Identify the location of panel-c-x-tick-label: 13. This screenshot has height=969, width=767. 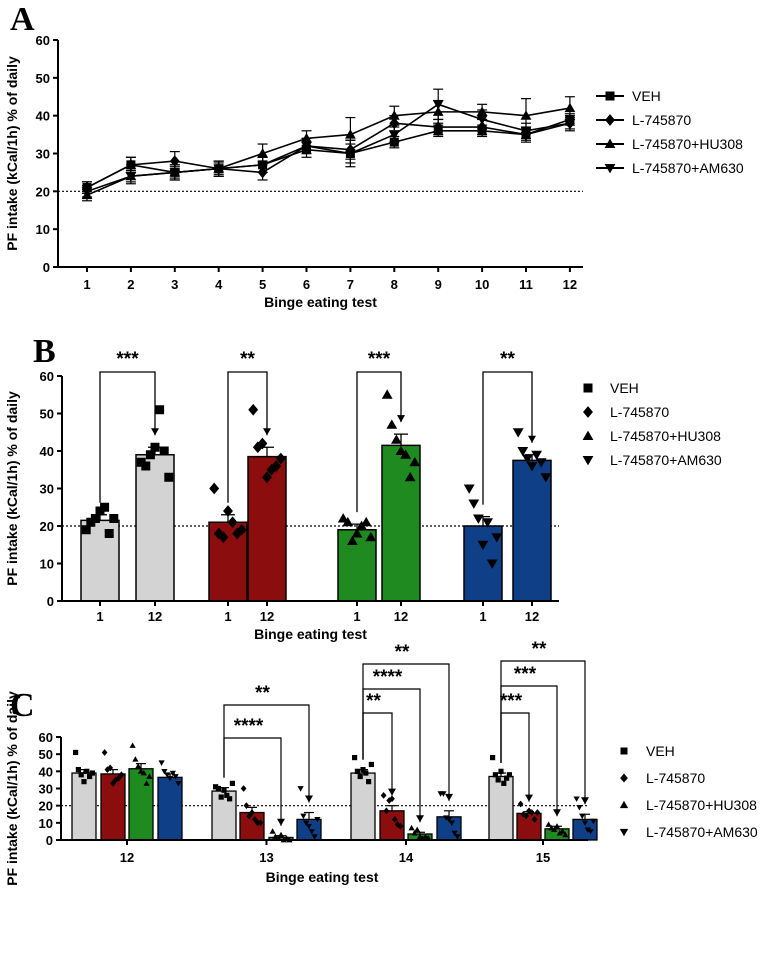
(266, 857).